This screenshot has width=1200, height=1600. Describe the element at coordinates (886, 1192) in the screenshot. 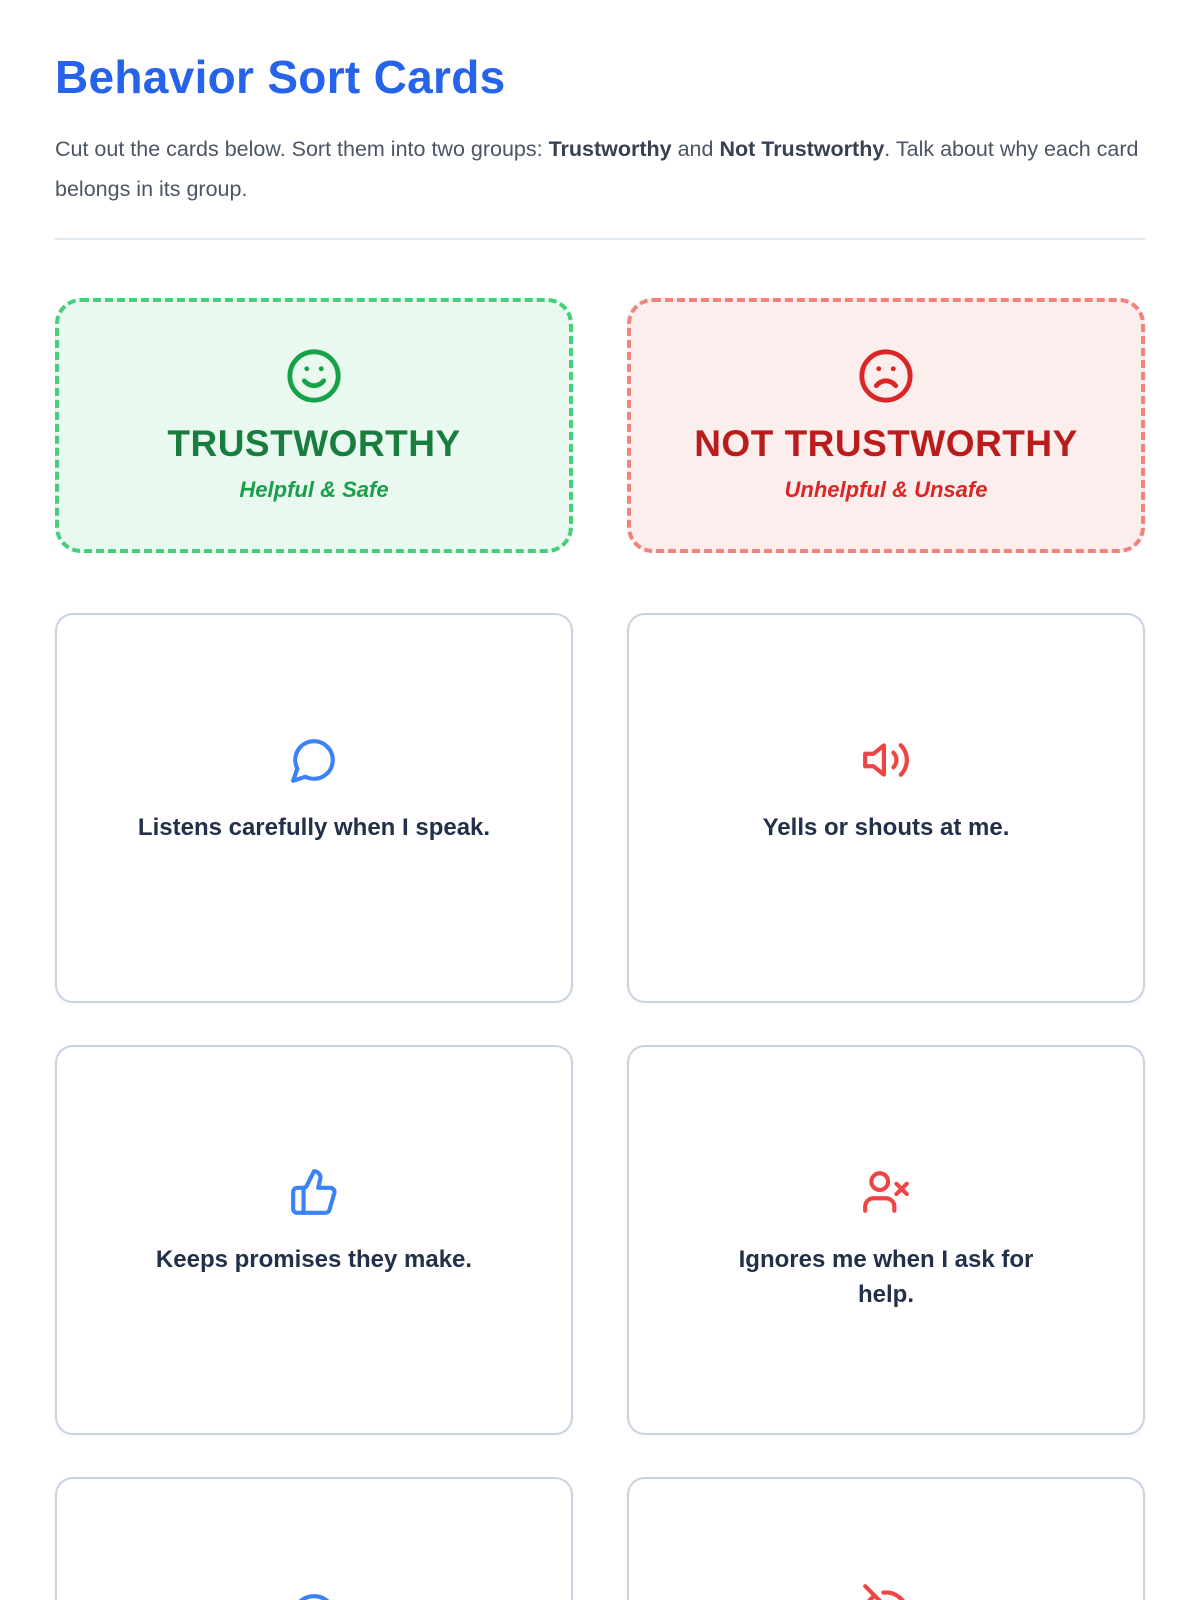

I see `user-x-icon` at that location.